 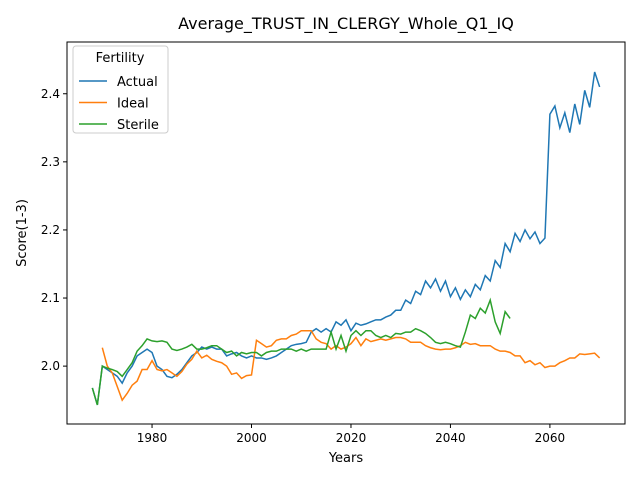 I want to click on y-tick-label: 2.3, so click(x=50, y=162).